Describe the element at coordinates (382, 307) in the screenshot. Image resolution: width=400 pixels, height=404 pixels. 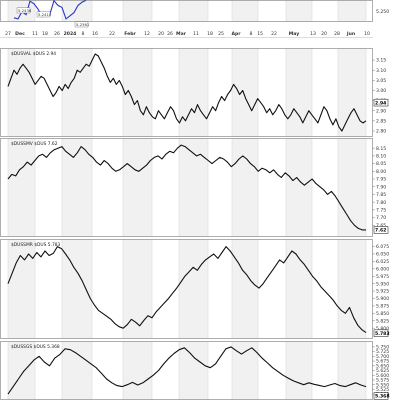
I see `y-tick-label-3-8: 5.875` at that location.